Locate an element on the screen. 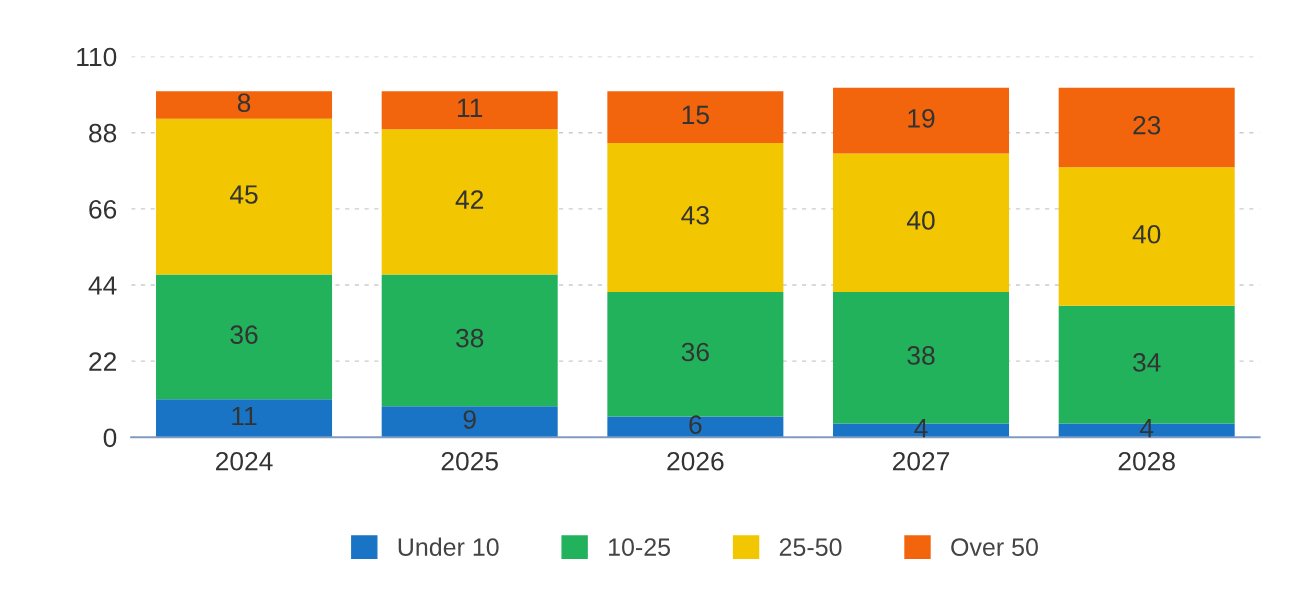  y-tick-label: 66 is located at coordinates (103, 209).